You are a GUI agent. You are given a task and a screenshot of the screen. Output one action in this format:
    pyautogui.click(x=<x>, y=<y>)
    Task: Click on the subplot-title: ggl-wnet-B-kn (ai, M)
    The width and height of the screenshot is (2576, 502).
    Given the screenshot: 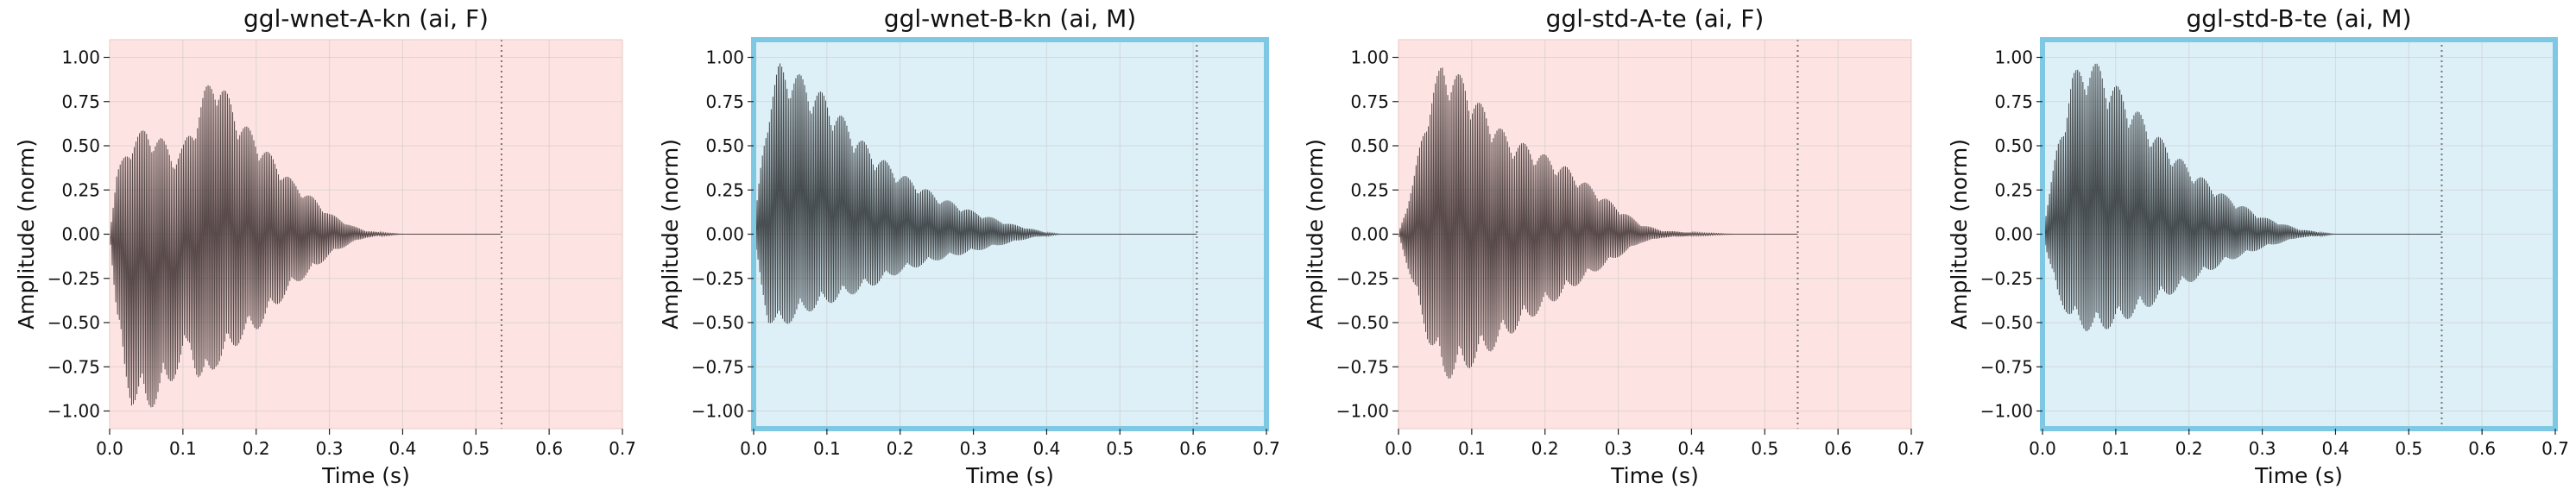 What is the action you would take?
    pyautogui.click(x=1010, y=18)
    